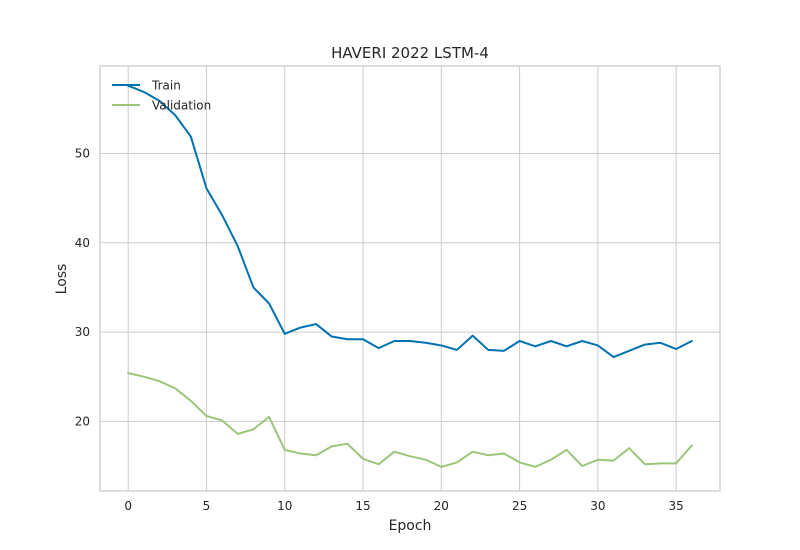 The image size is (800, 550). What do you see at coordinates (410, 526) in the screenshot?
I see `x-axis-label: Epoch` at bounding box center [410, 526].